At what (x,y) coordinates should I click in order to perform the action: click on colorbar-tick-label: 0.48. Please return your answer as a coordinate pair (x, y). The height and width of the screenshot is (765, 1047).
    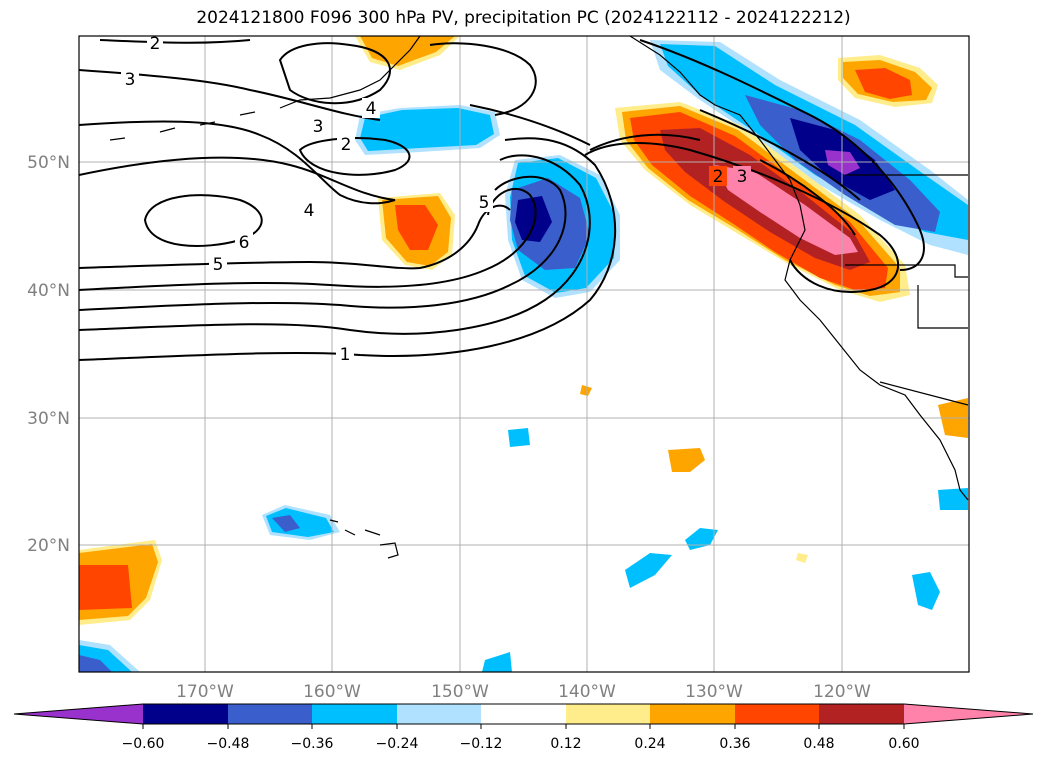
    Looking at the image, I should click on (818, 744).